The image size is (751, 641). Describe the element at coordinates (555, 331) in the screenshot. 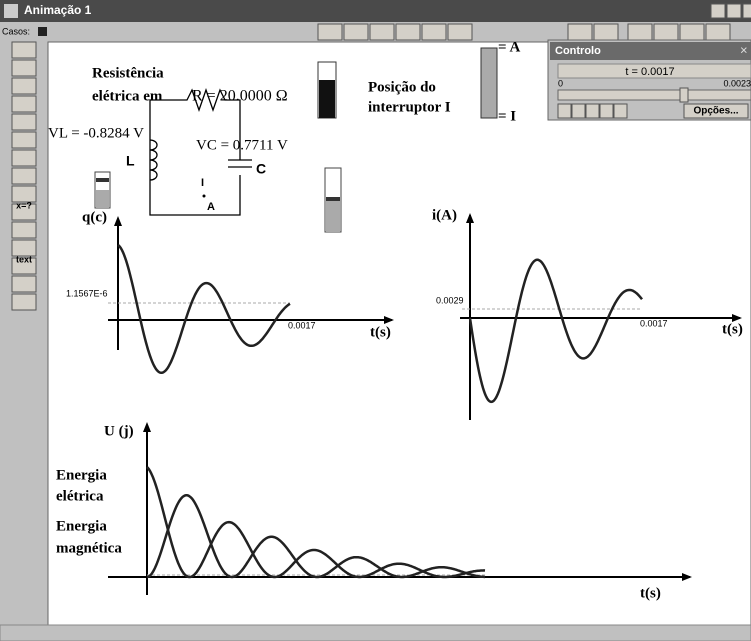

I see `i-curve` at that location.